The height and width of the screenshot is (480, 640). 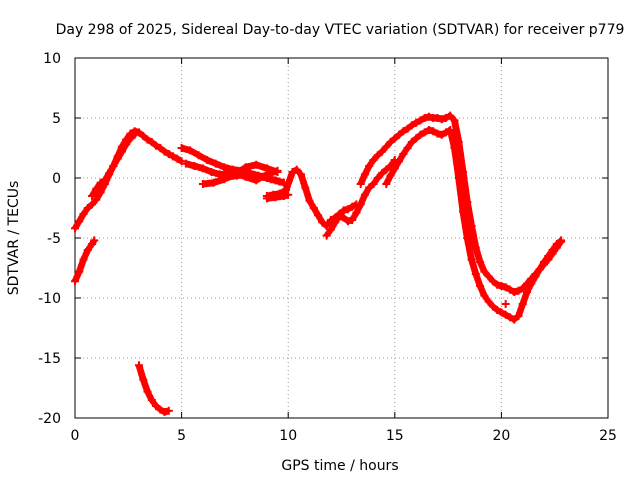 What do you see at coordinates (501, 436) in the screenshot?
I see `x-tick-label: 20` at bounding box center [501, 436].